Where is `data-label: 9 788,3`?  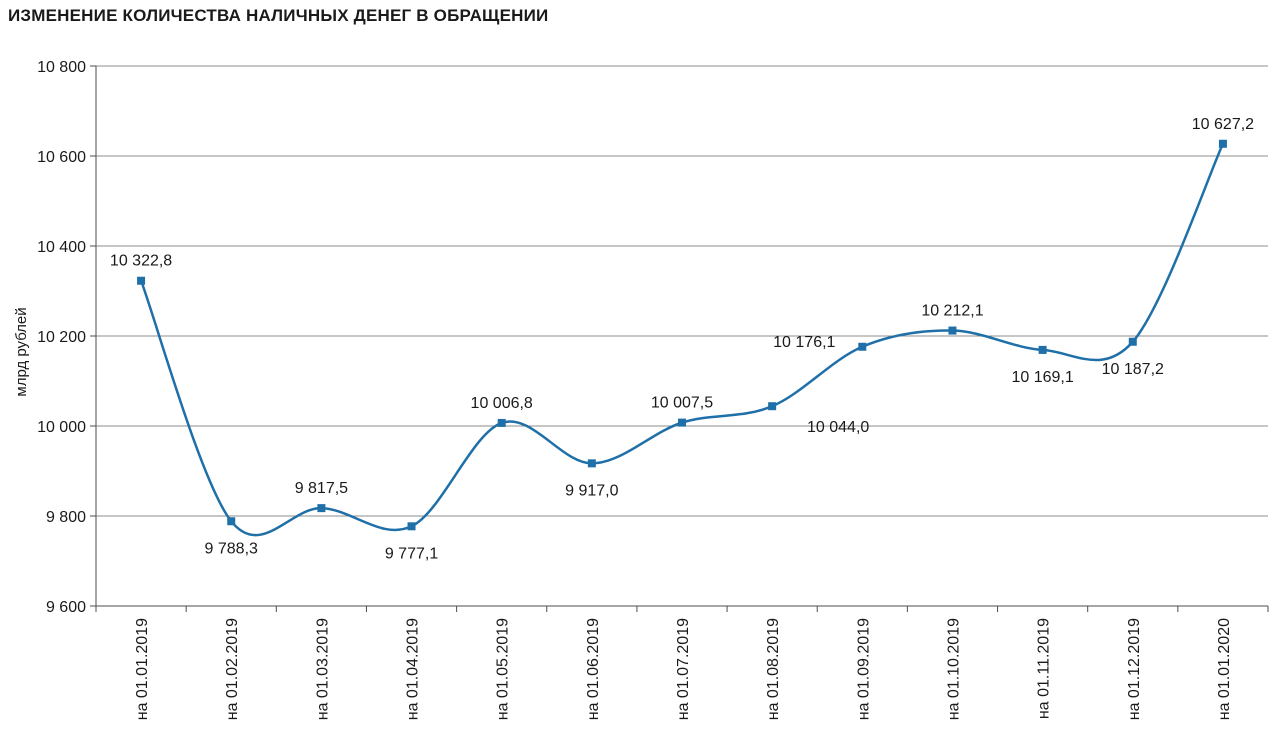
data-label: 9 788,3 is located at coordinates (231, 548).